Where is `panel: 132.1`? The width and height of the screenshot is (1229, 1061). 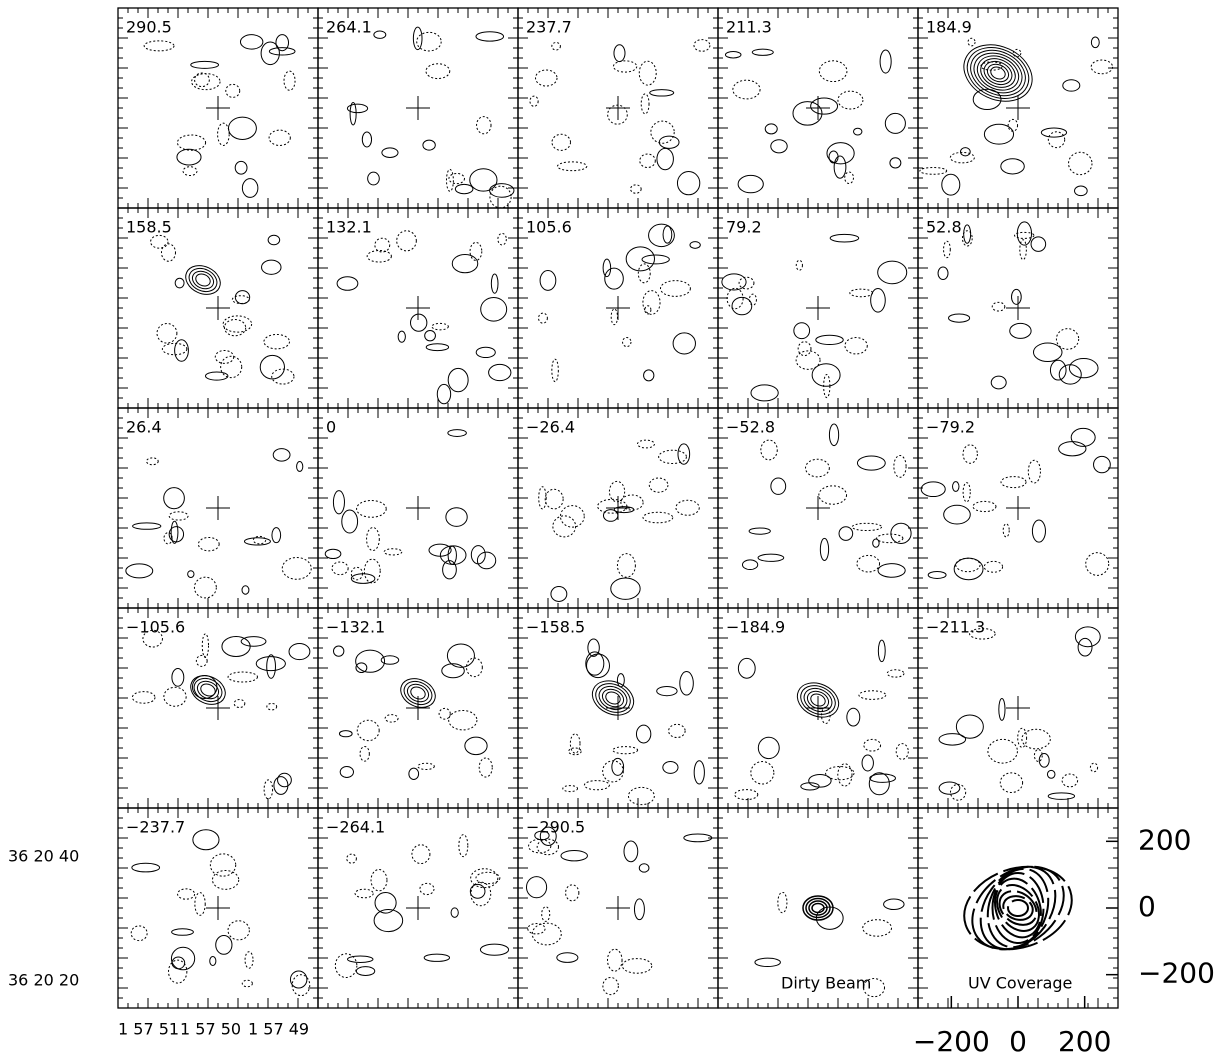
panel: 132.1 is located at coordinates (418, 308).